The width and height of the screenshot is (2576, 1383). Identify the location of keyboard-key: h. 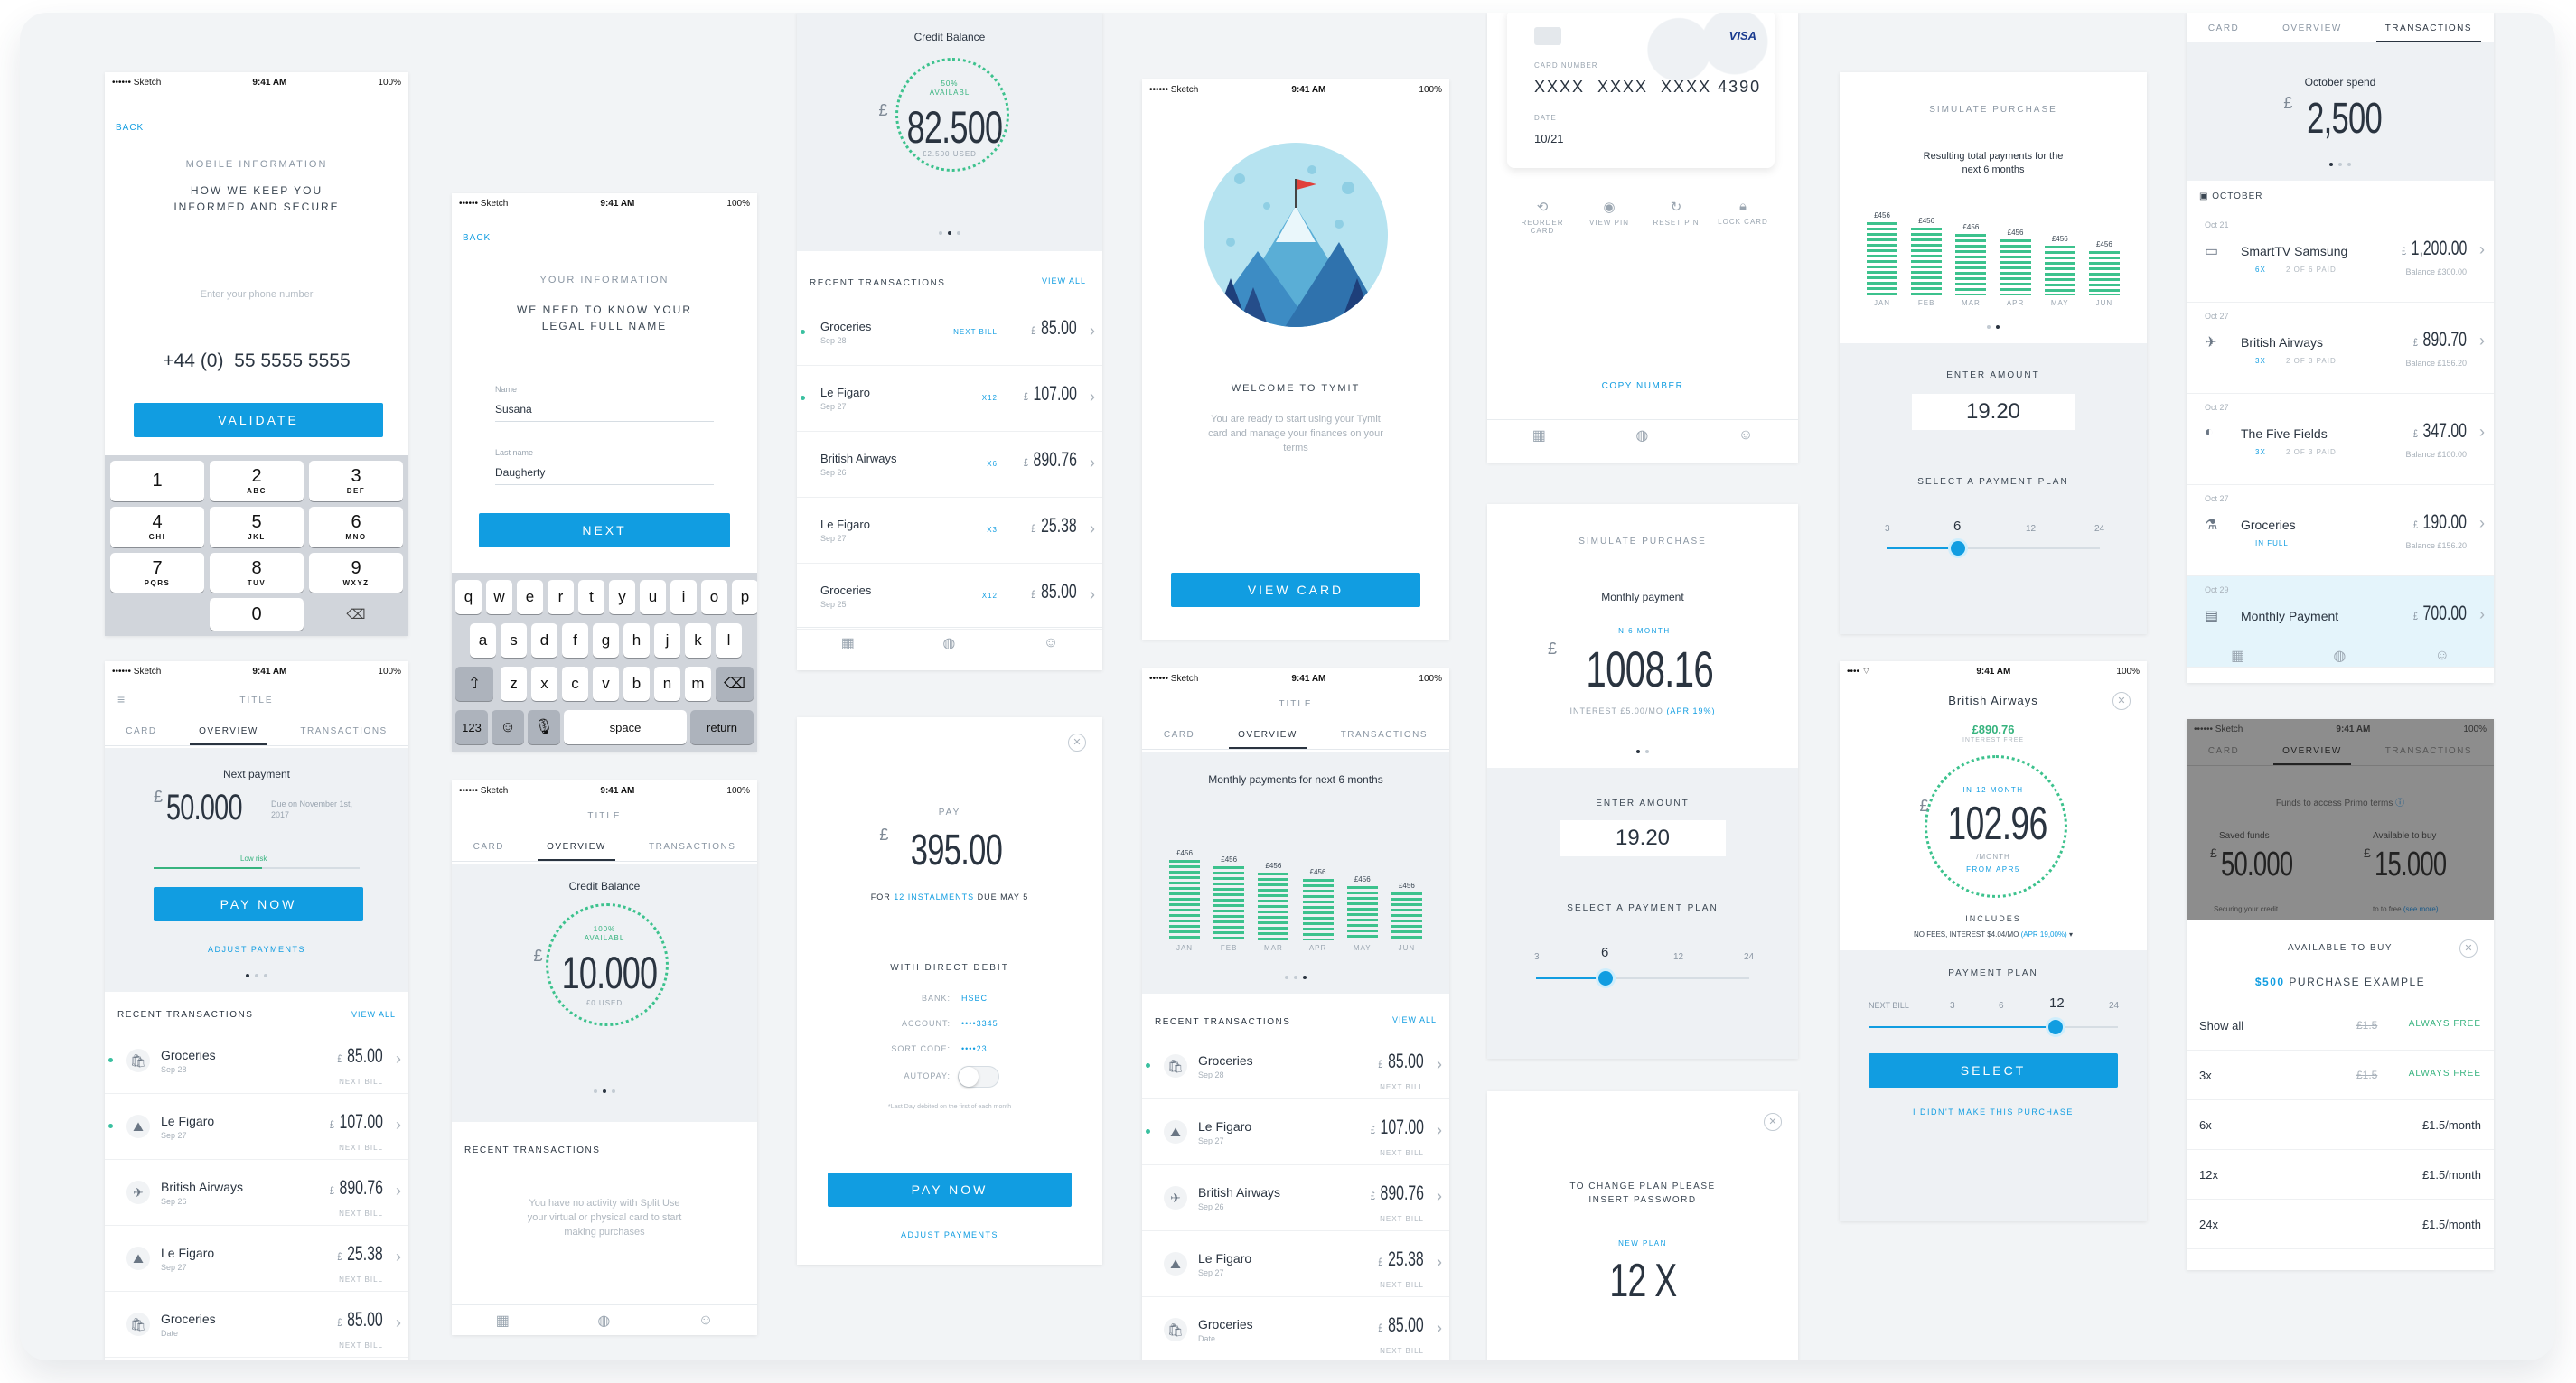
(636, 640).